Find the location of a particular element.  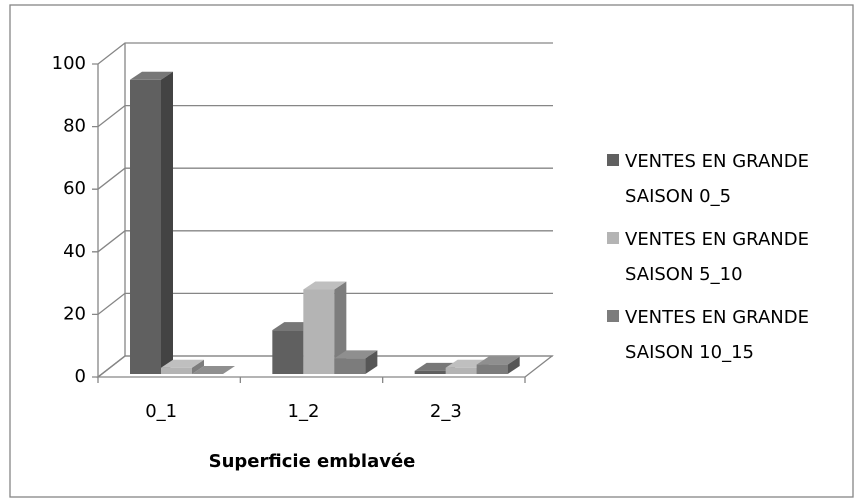

x-tick-label: 2_3 is located at coordinates (446, 411).